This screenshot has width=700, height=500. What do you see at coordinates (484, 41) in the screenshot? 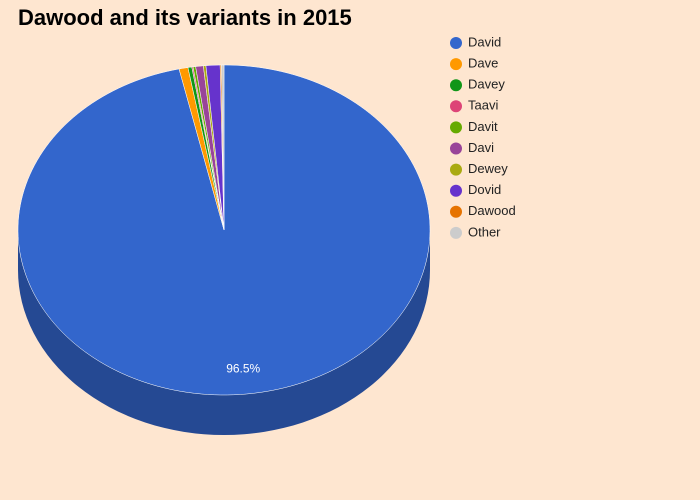
I see `legend-label: David` at bounding box center [484, 41].